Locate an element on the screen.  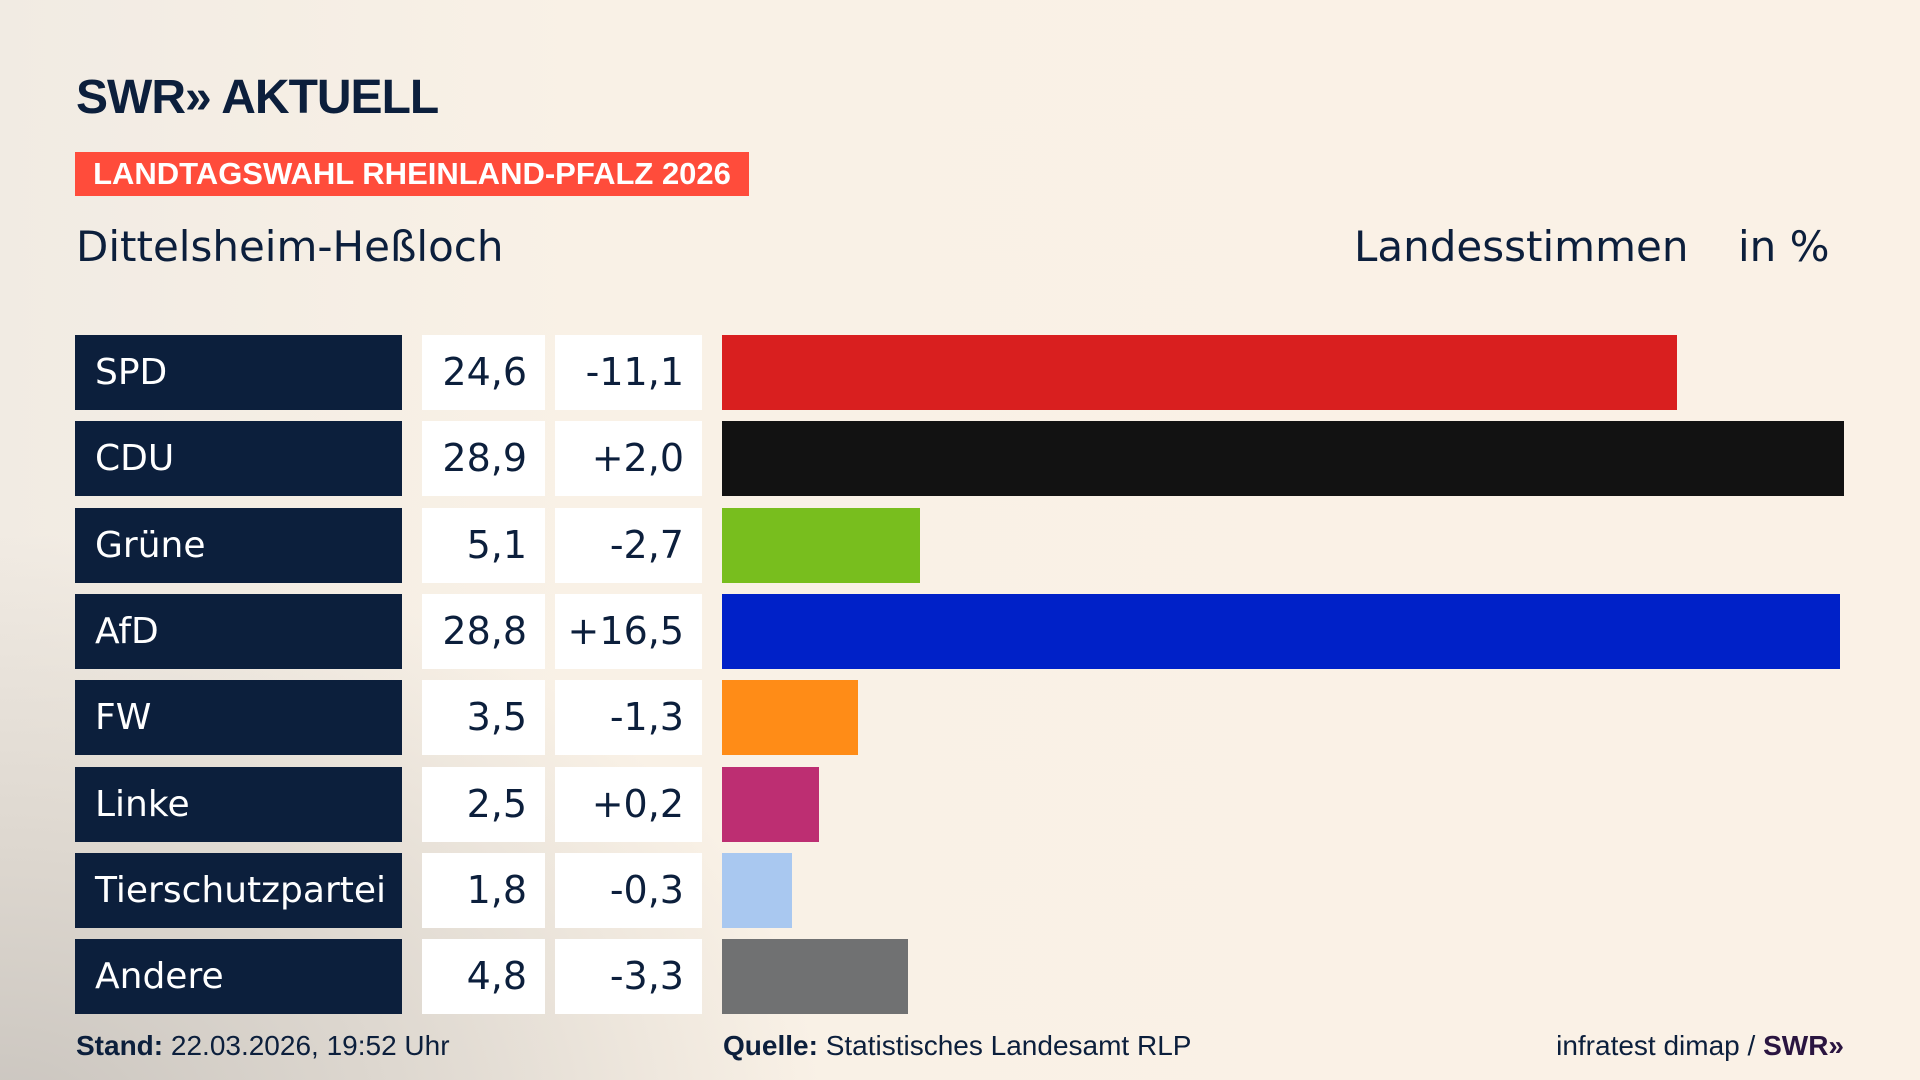
value-label: 3,5 is located at coordinates (483, 718).